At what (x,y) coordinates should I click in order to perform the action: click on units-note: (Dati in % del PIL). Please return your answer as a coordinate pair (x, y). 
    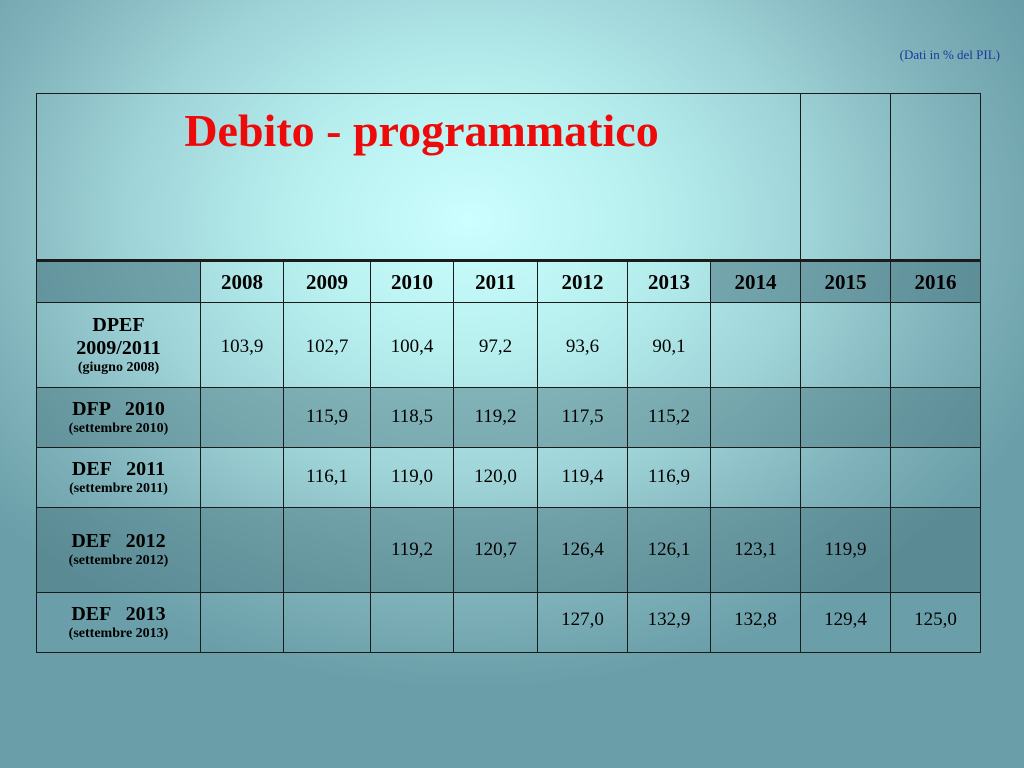
    Looking at the image, I should click on (949, 54).